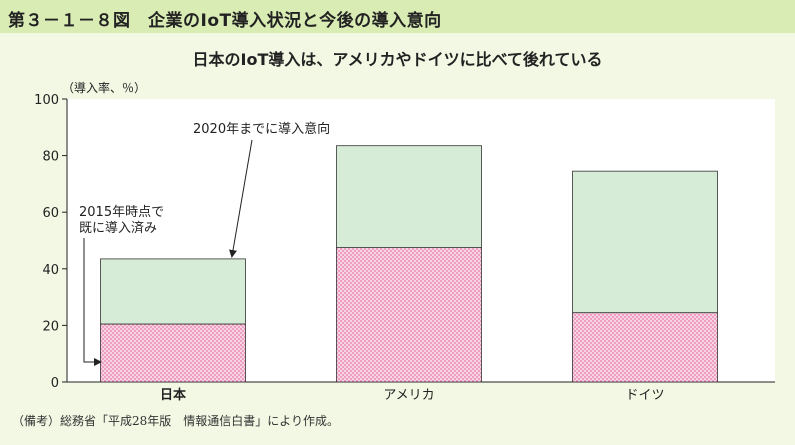 The height and width of the screenshot is (445, 795). Describe the element at coordinates (50, 213) in the screenshot. I see `y-tick-label: 60` at that location.